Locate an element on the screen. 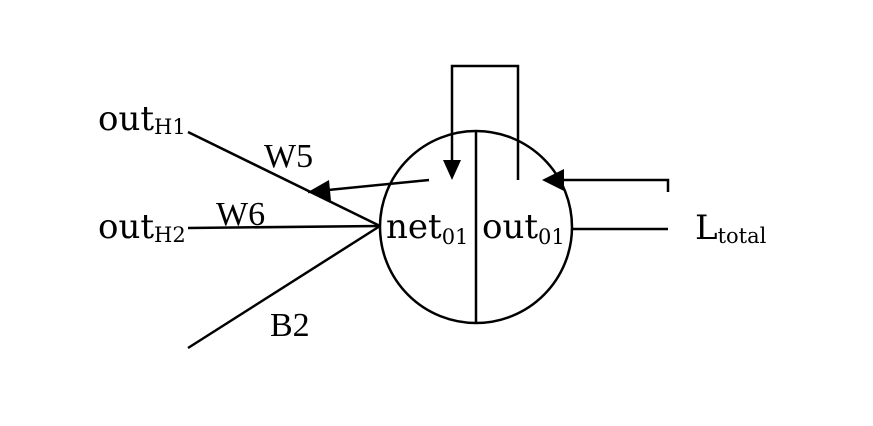 The image size is (873, 426). label-out-h1: outH1 is located at coordinates (142, 119).